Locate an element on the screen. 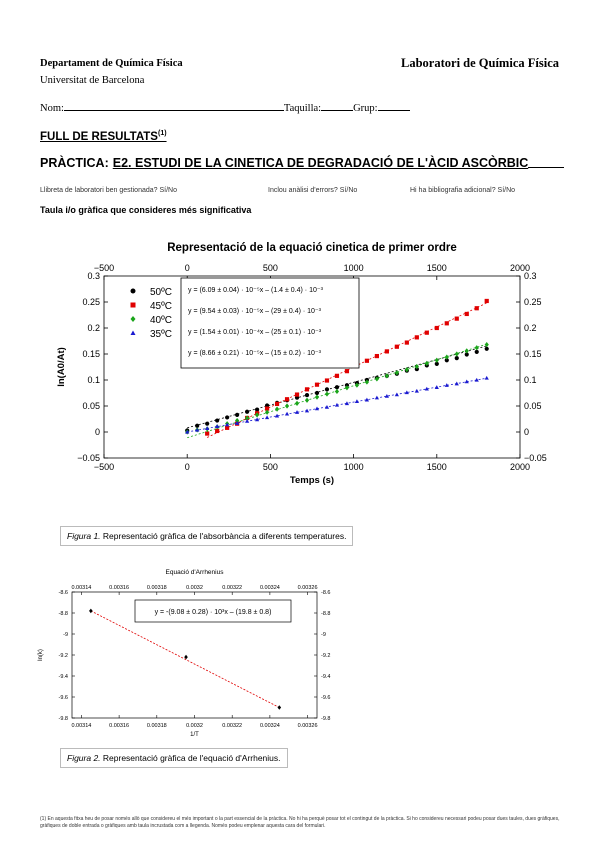  y-tick-label-left: 0.15 is located at coordinates (91, 354).